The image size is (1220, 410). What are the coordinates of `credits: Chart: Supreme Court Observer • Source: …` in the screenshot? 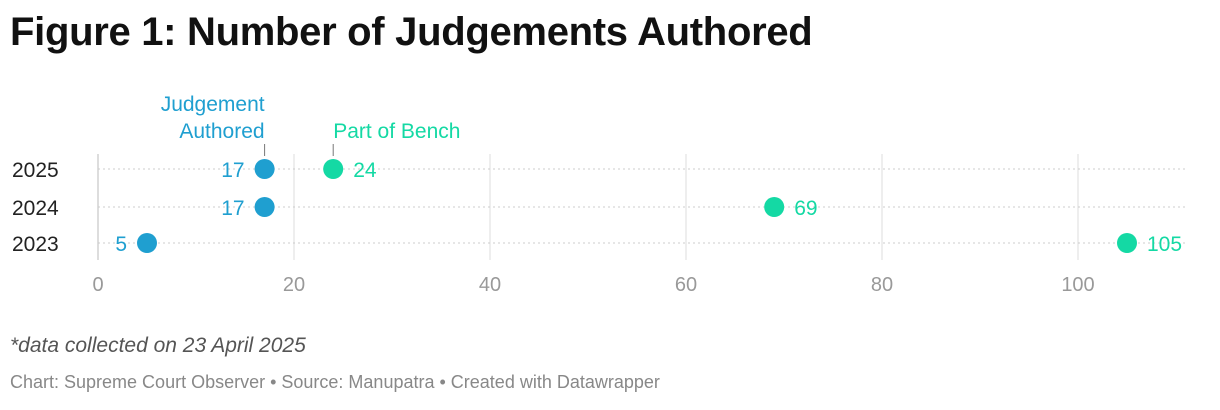 It's located at (335, 382).